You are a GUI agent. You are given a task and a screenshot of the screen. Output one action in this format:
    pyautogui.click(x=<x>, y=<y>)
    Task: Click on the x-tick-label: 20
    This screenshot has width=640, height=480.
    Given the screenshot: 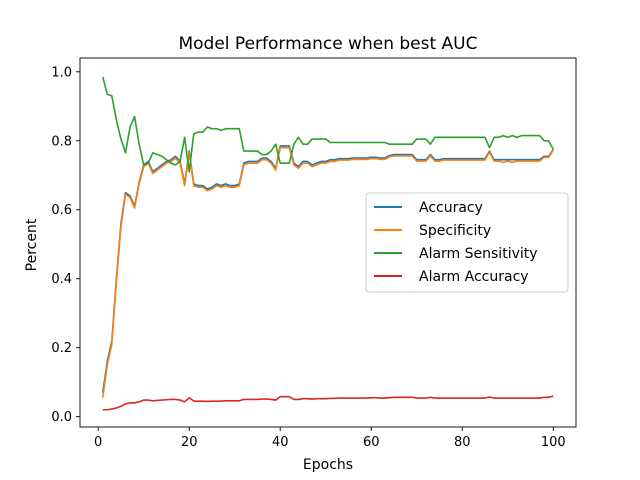 What is the action you would take?
    pyautogui.click(x=189, y=442)
    